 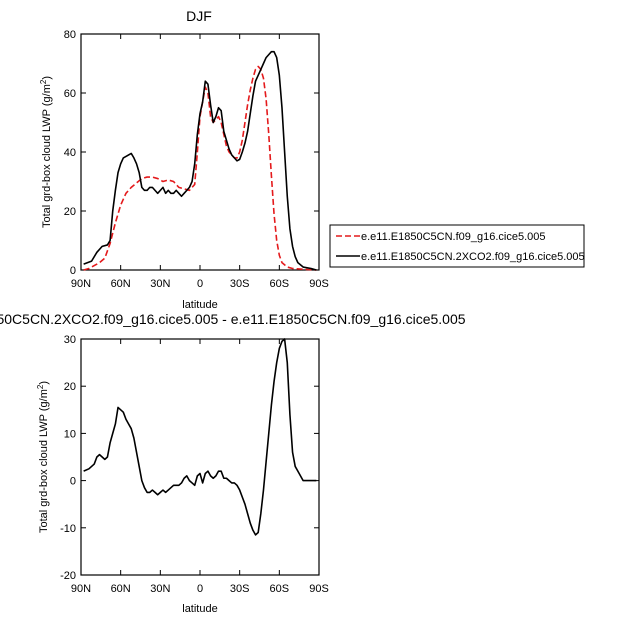 What do you see at coordinates (68, 576) in the screenshot?
I see `bottom-y-tick-label: -20` at bounding box center [68, 576].